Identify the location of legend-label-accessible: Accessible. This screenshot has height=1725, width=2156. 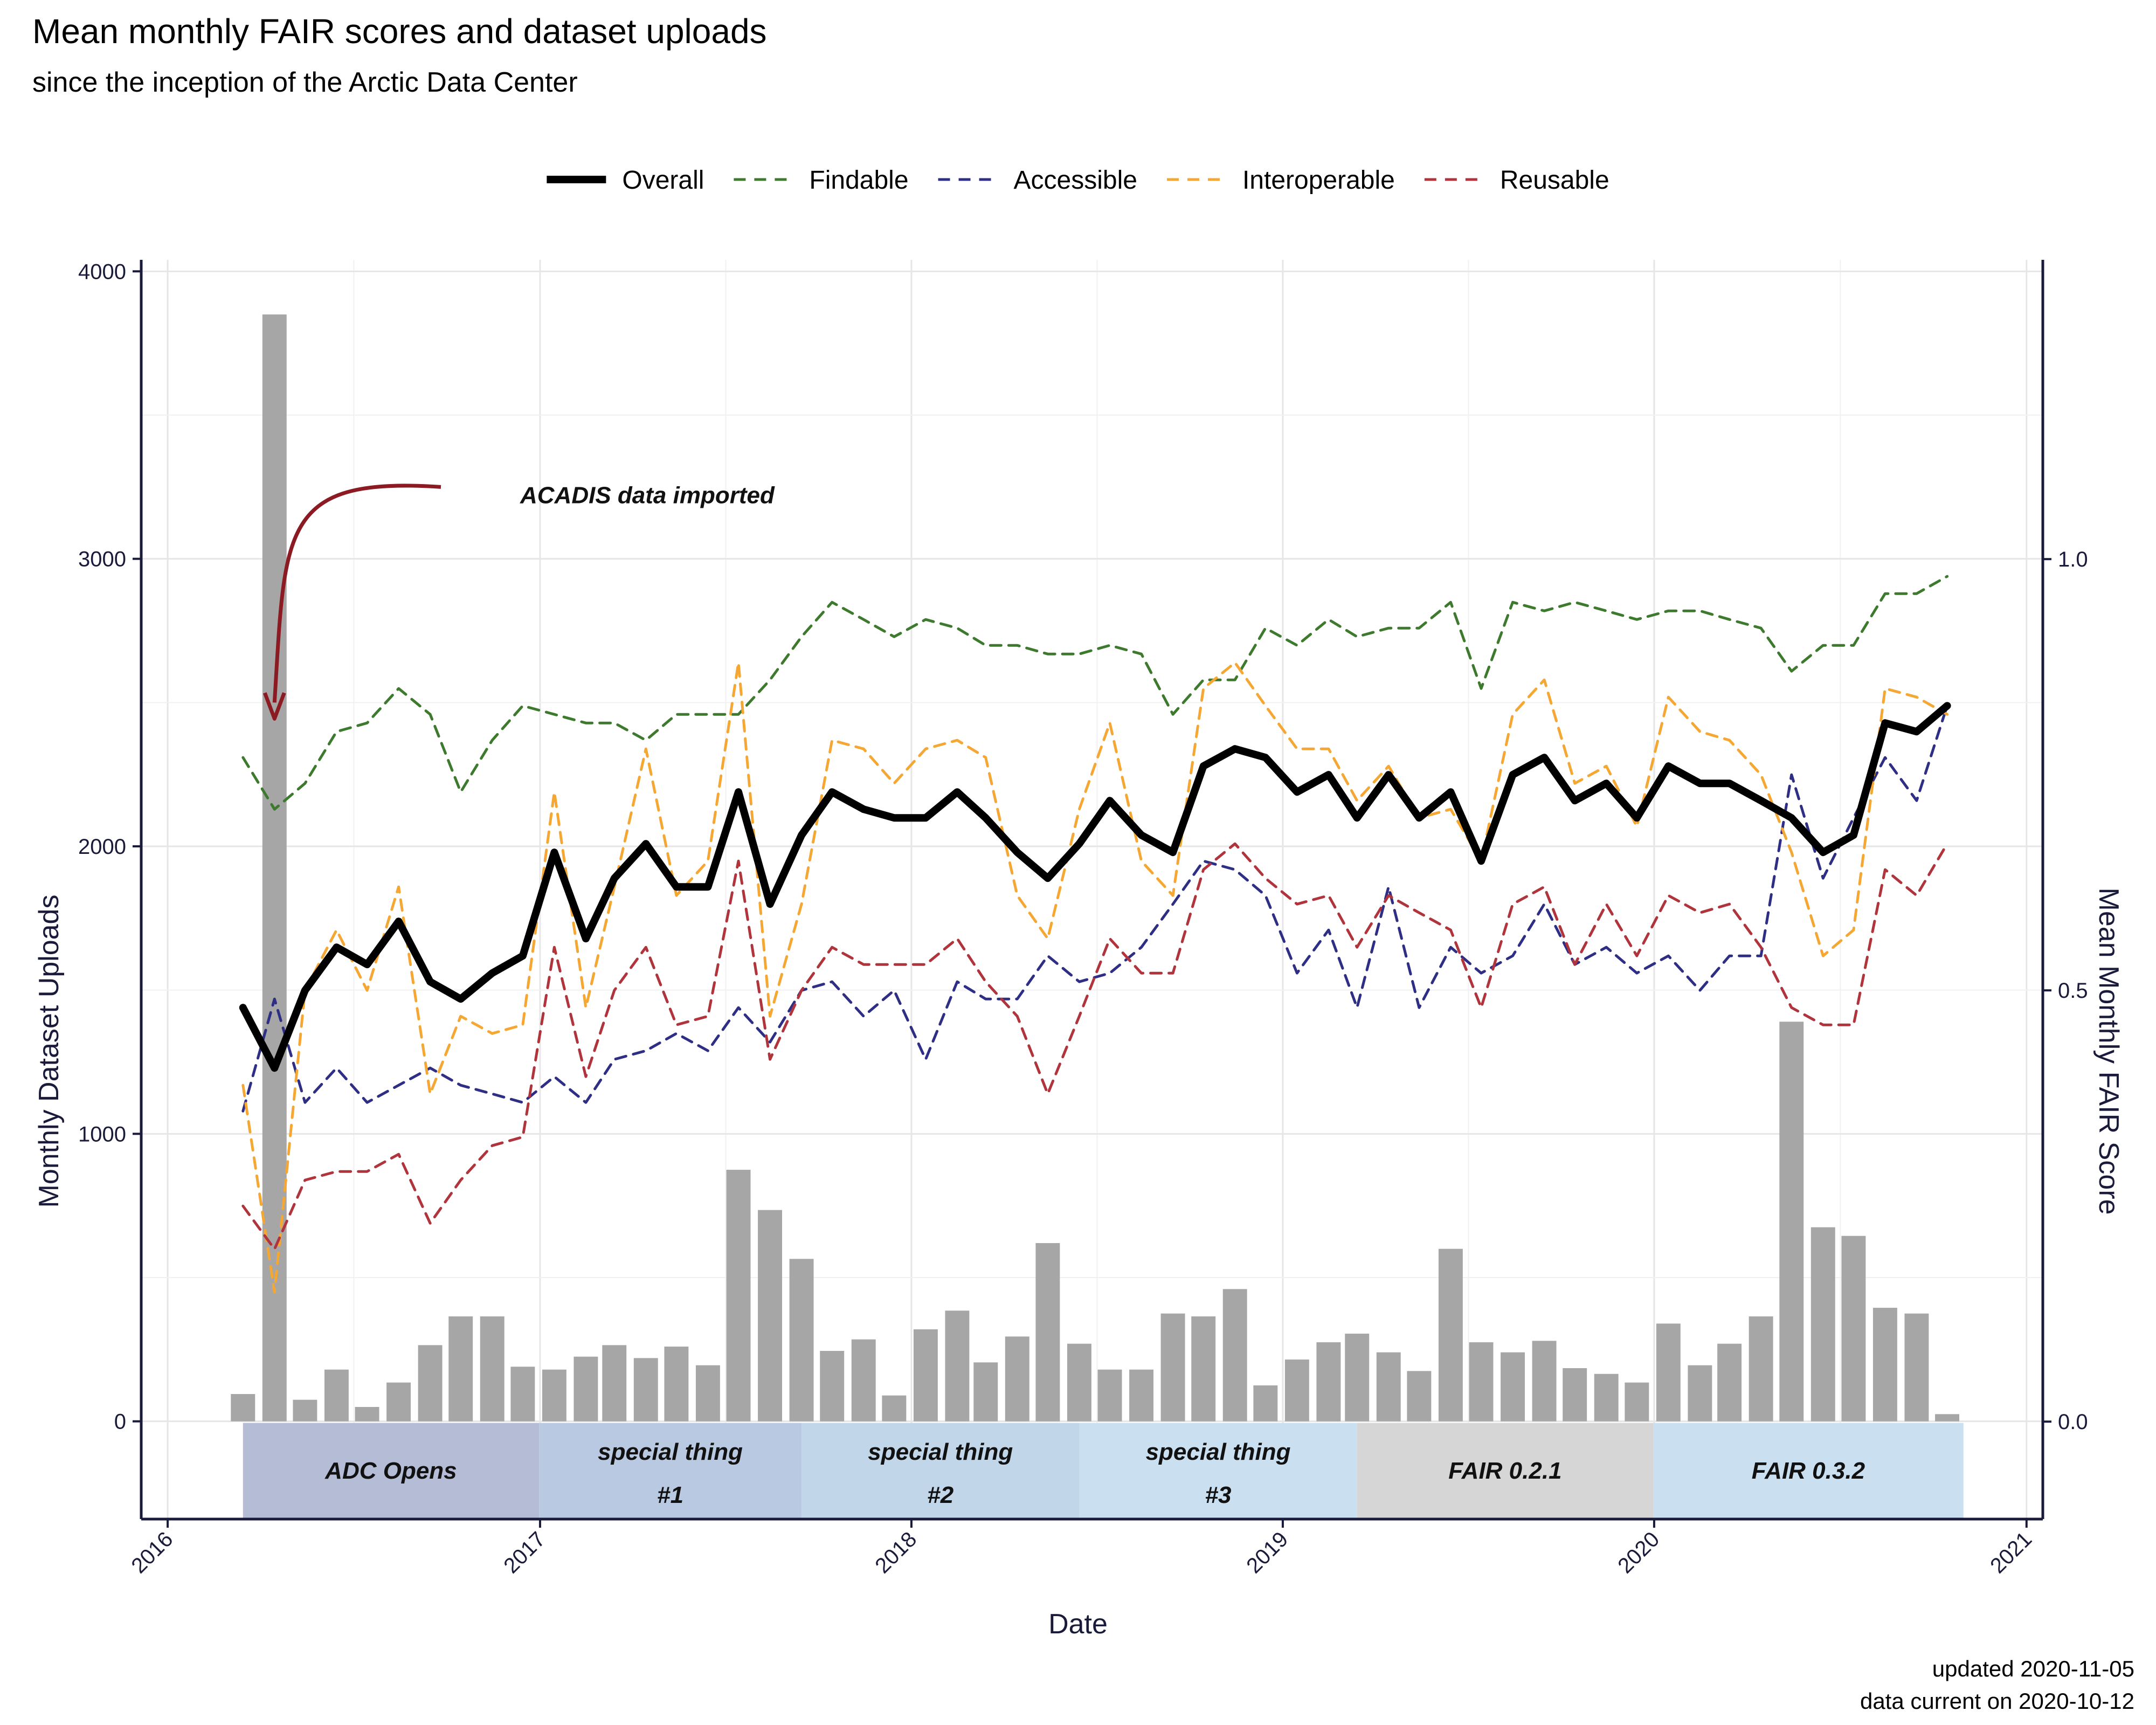
(1075, 180).